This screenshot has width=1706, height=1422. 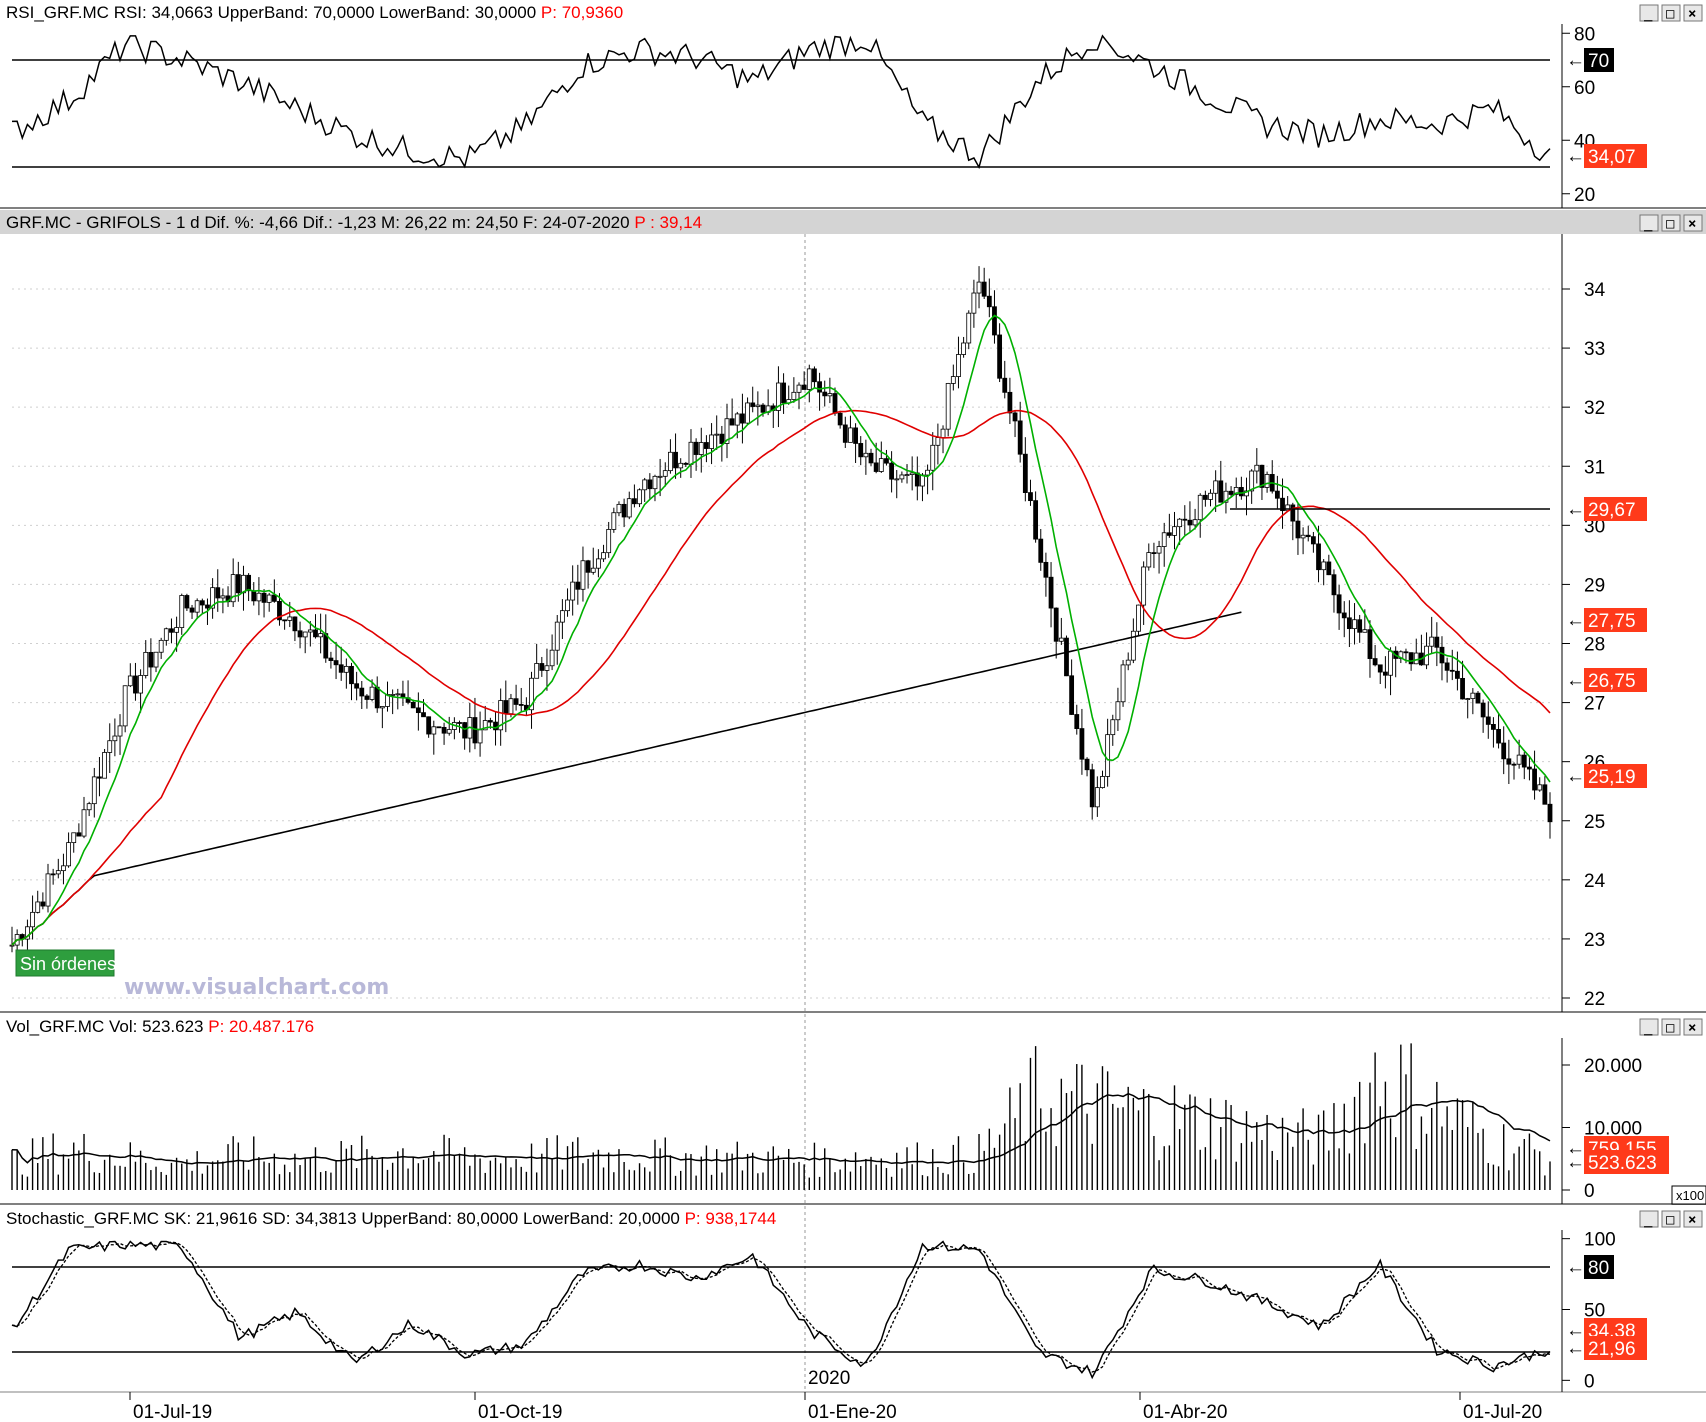 I want to click on orders-status-badge, so click(x=65, y=963).